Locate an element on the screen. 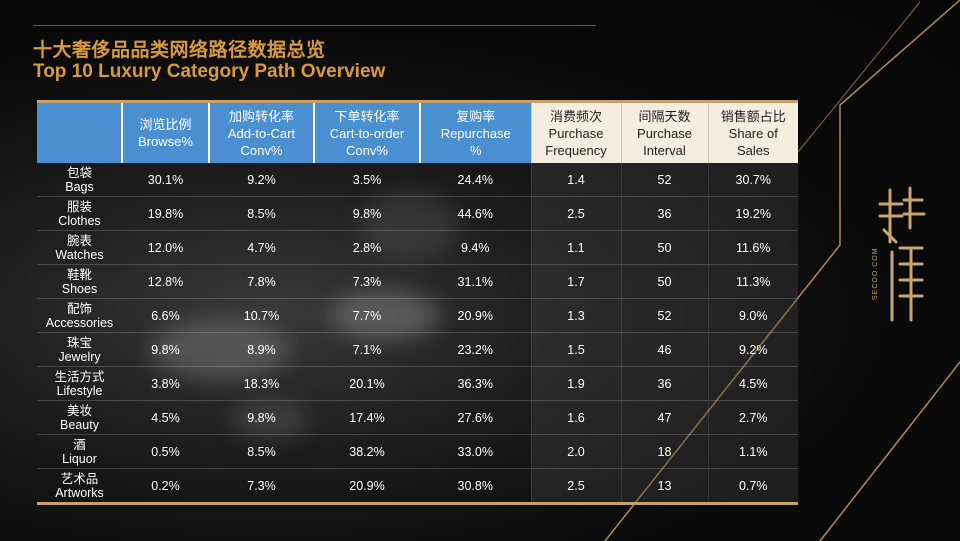  header-cart-to-order: 下单转化率 Cart-to-order Conv% is located at coordinates (366, 132).